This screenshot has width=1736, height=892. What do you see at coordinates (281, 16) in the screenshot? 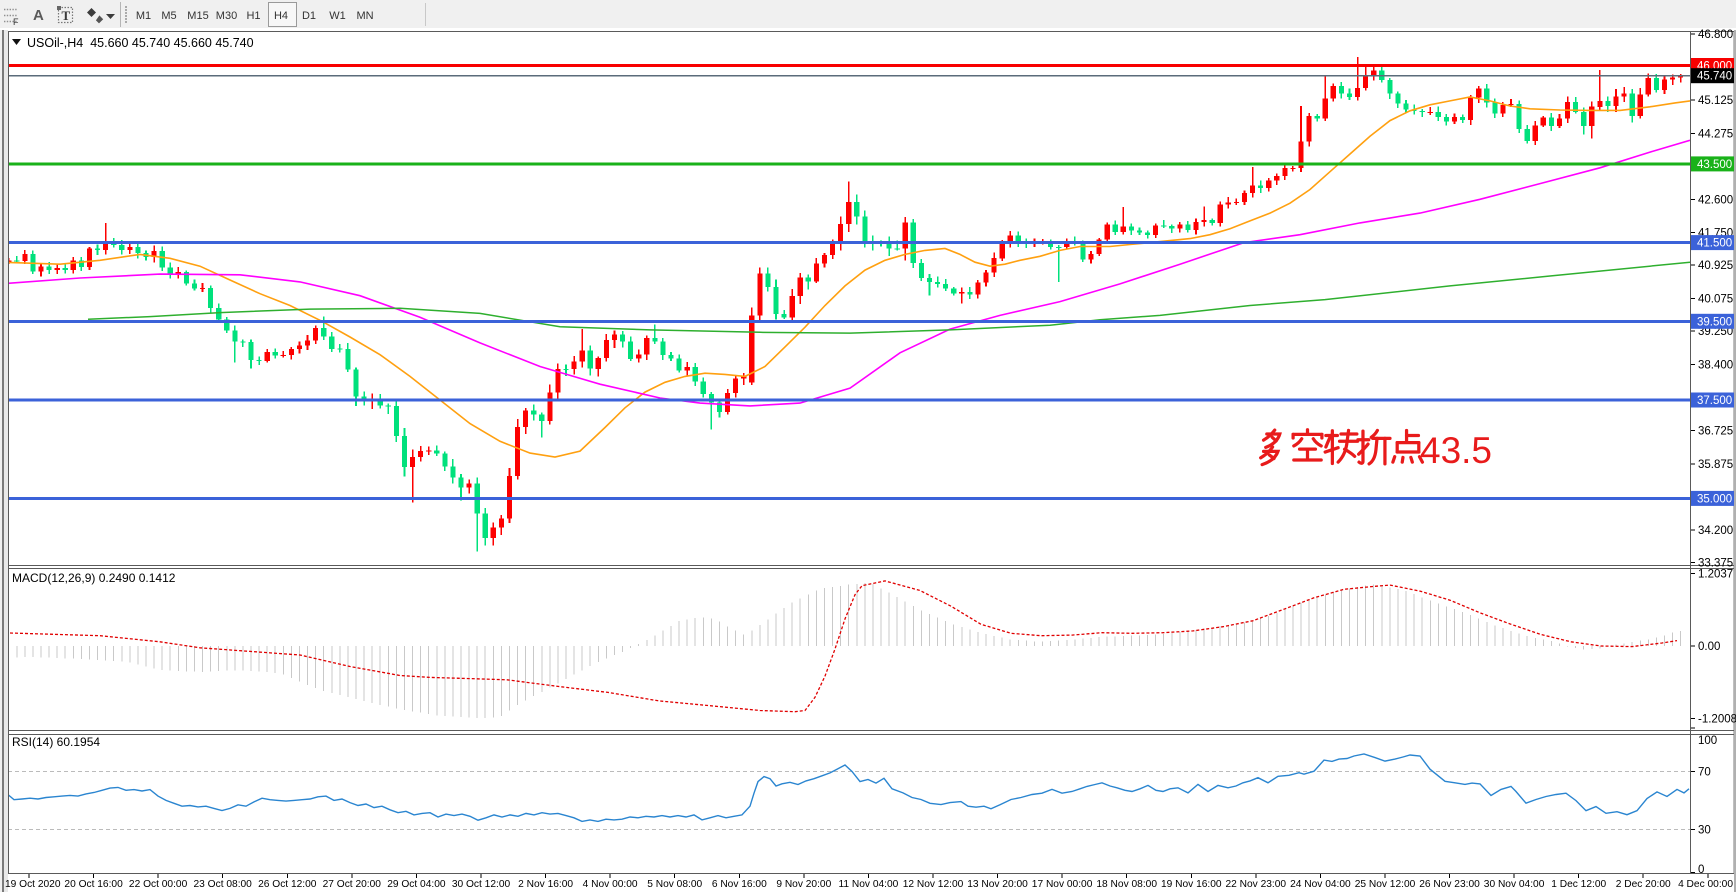
I see `svg-text: H4` at bounding box center [281, 16].